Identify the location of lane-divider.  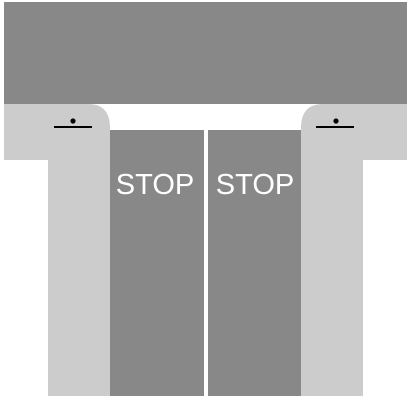
(206, 263).